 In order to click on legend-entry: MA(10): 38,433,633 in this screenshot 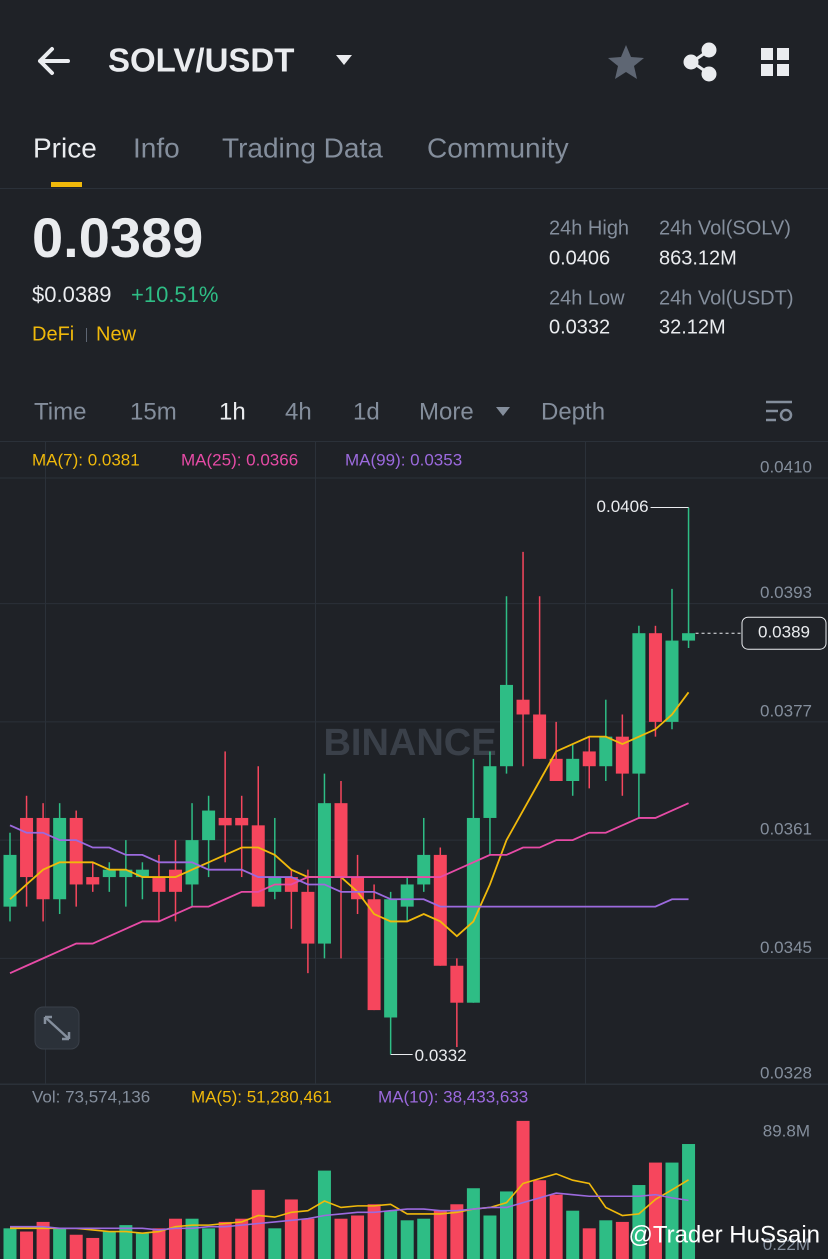, I will do `click(453, 1096)`.